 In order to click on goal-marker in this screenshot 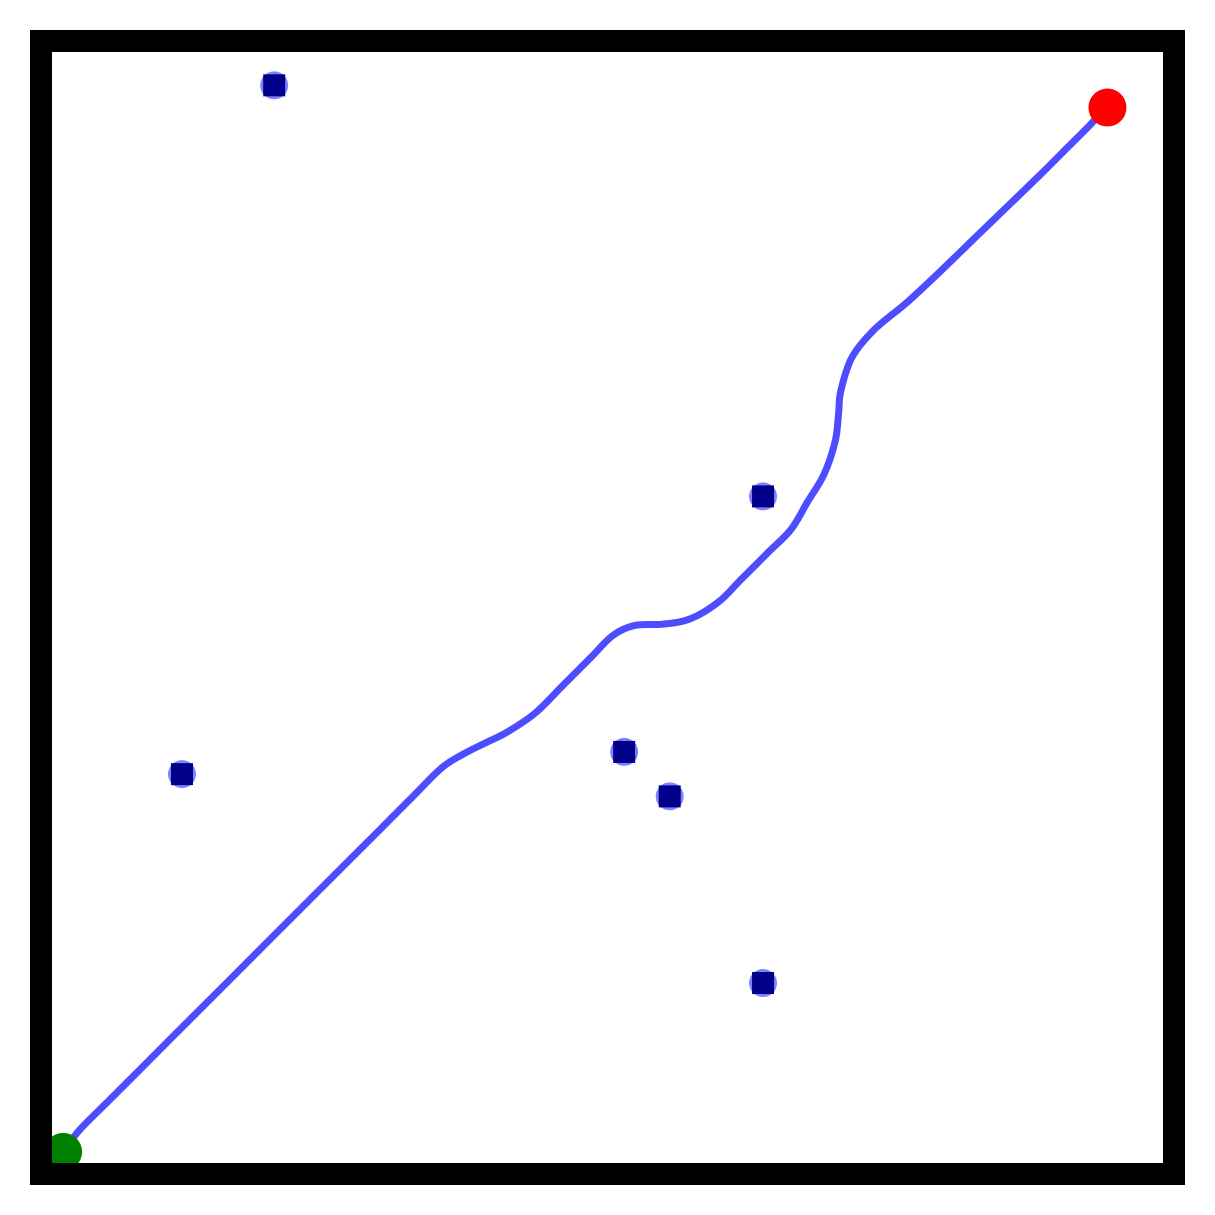, I will do `click(1107, 107)`.